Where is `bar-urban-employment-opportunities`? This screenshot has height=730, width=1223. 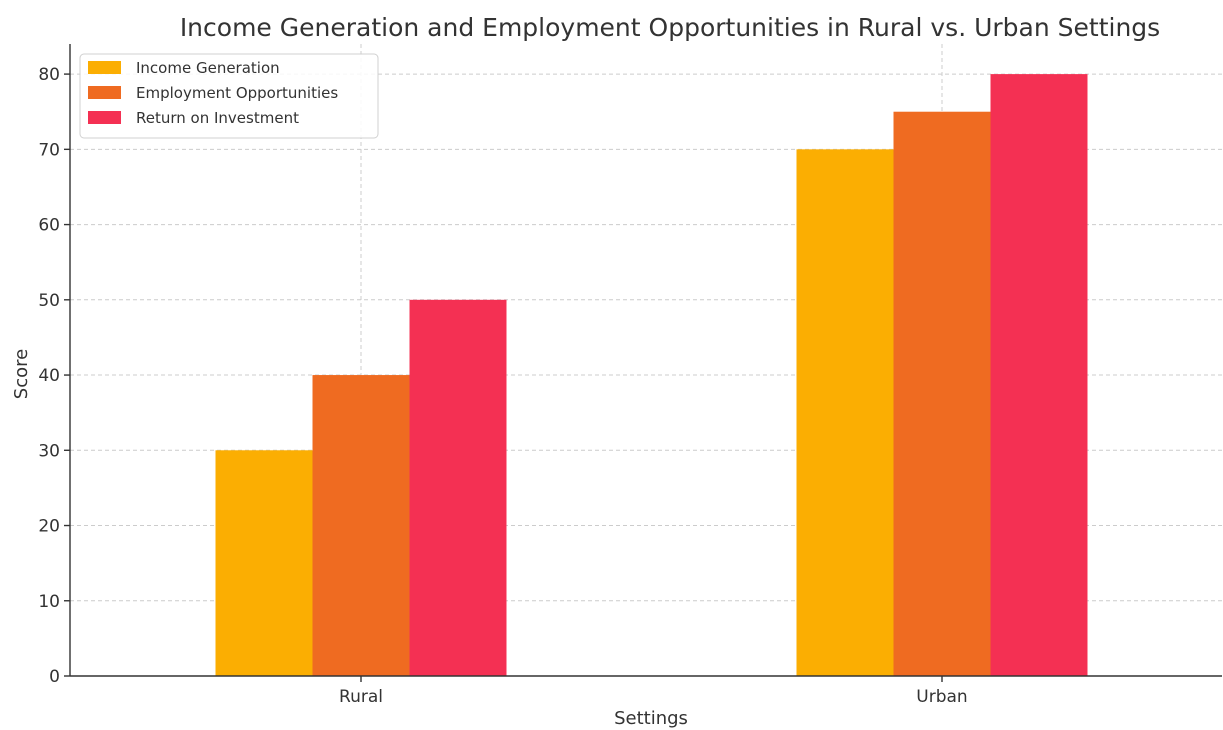 bar-urban-employment-opportunities is located at coordinates (942, 393).